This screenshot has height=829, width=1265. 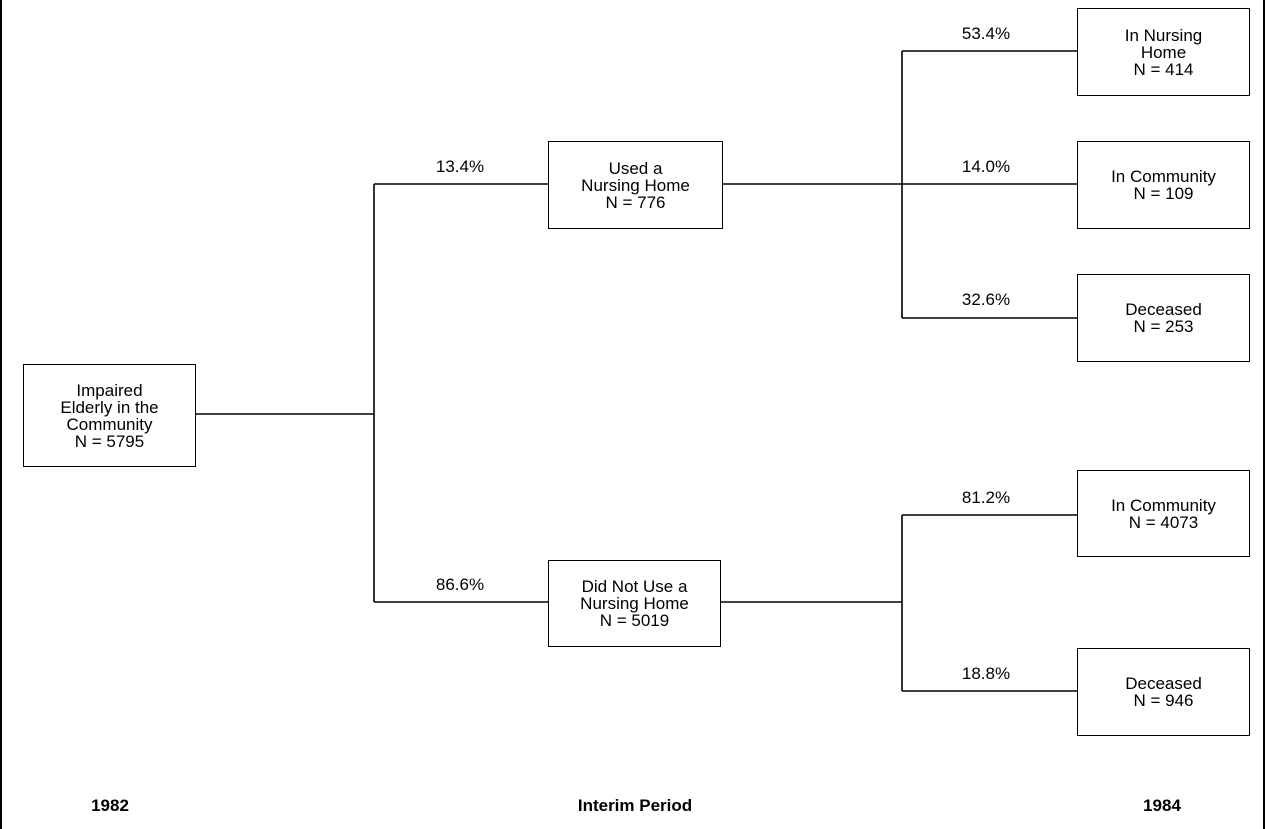 I want to click on pct-used-dec: 32.6%, so click(x=986, y=299).